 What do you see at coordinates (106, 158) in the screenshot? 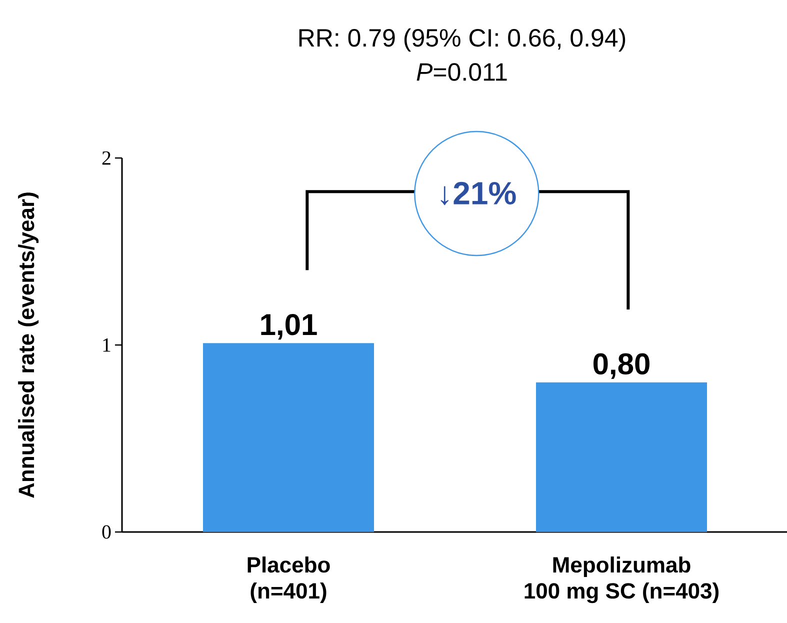
I see `y-tick-label: 2` at bounding box center [106, 158].